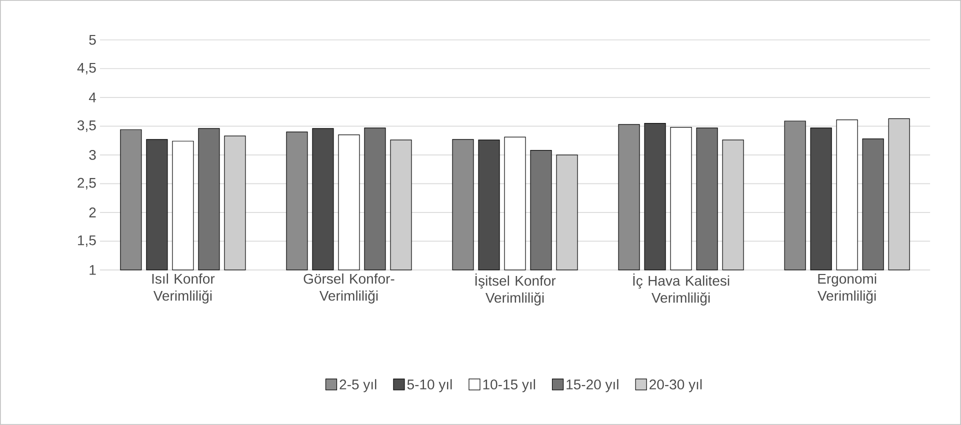  I want to click on x-tick-label: İşitsel Konfor Verimliliği, so click(515, 290).